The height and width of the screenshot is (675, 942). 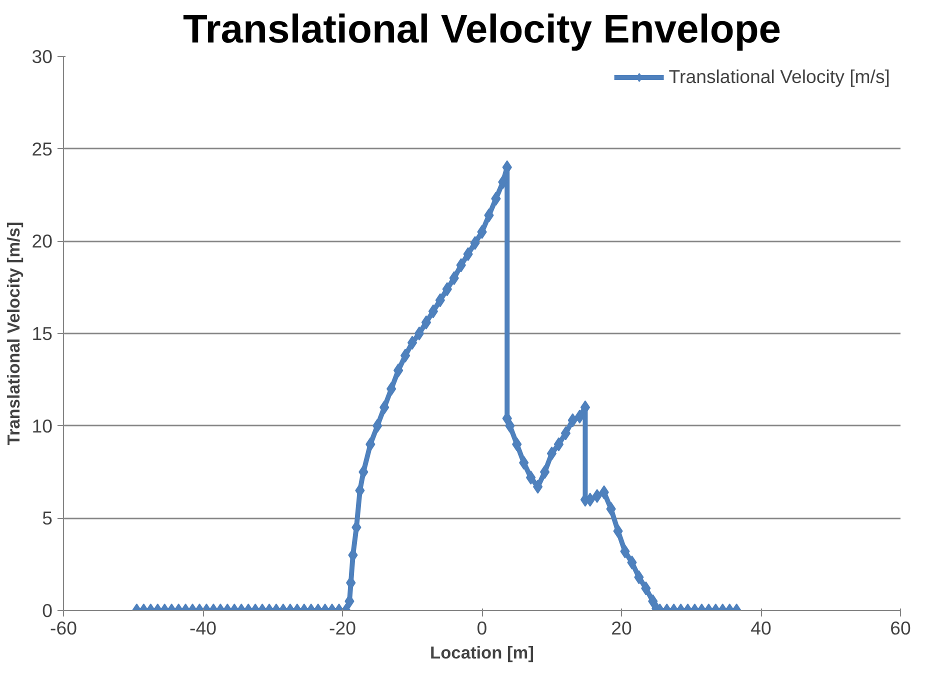 What do you see at coordinates (42, 149) in the screenshot?
I see `y-tick-label: 25` at bounding box center [42, 149].